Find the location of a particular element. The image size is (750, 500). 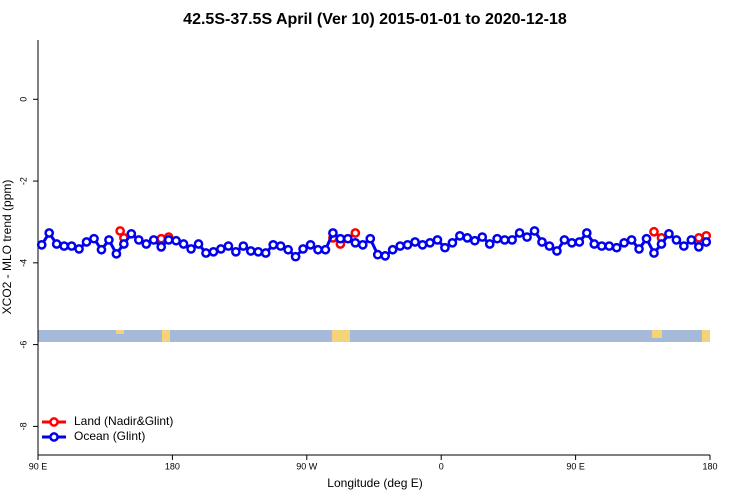

land-mask-band is located at coordinates (374, 336).